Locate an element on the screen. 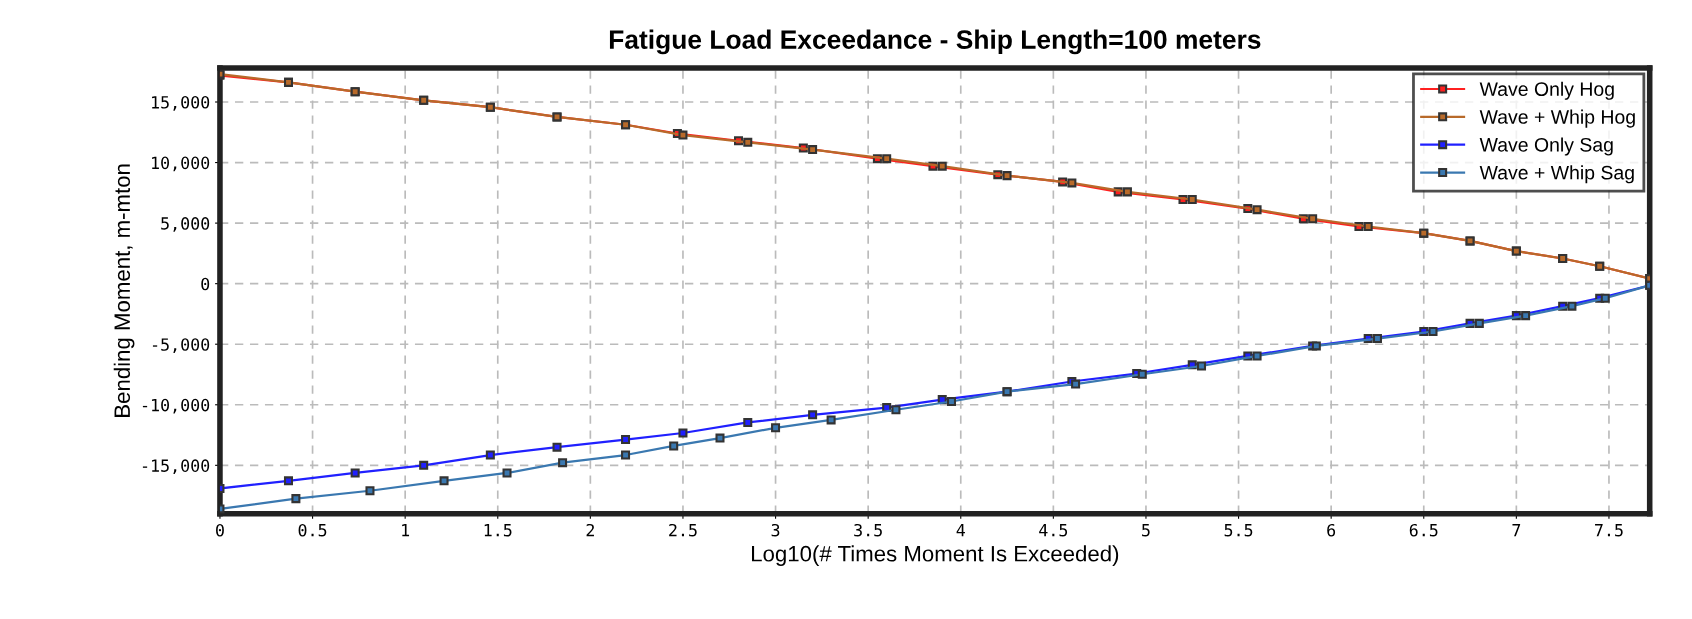  legend-label: Wave + Whip Sag is located at coordinates (1556, 174).